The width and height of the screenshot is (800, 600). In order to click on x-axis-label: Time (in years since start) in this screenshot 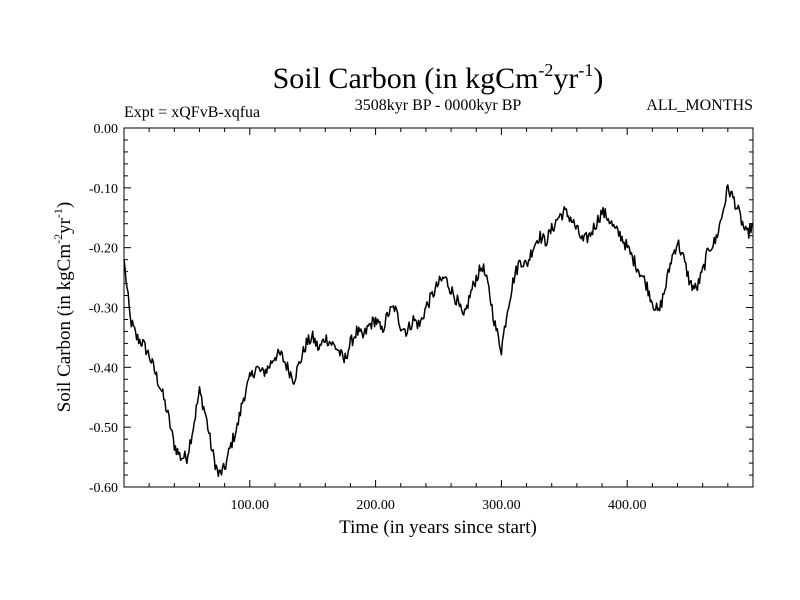, I will do `click(438, 527)`.